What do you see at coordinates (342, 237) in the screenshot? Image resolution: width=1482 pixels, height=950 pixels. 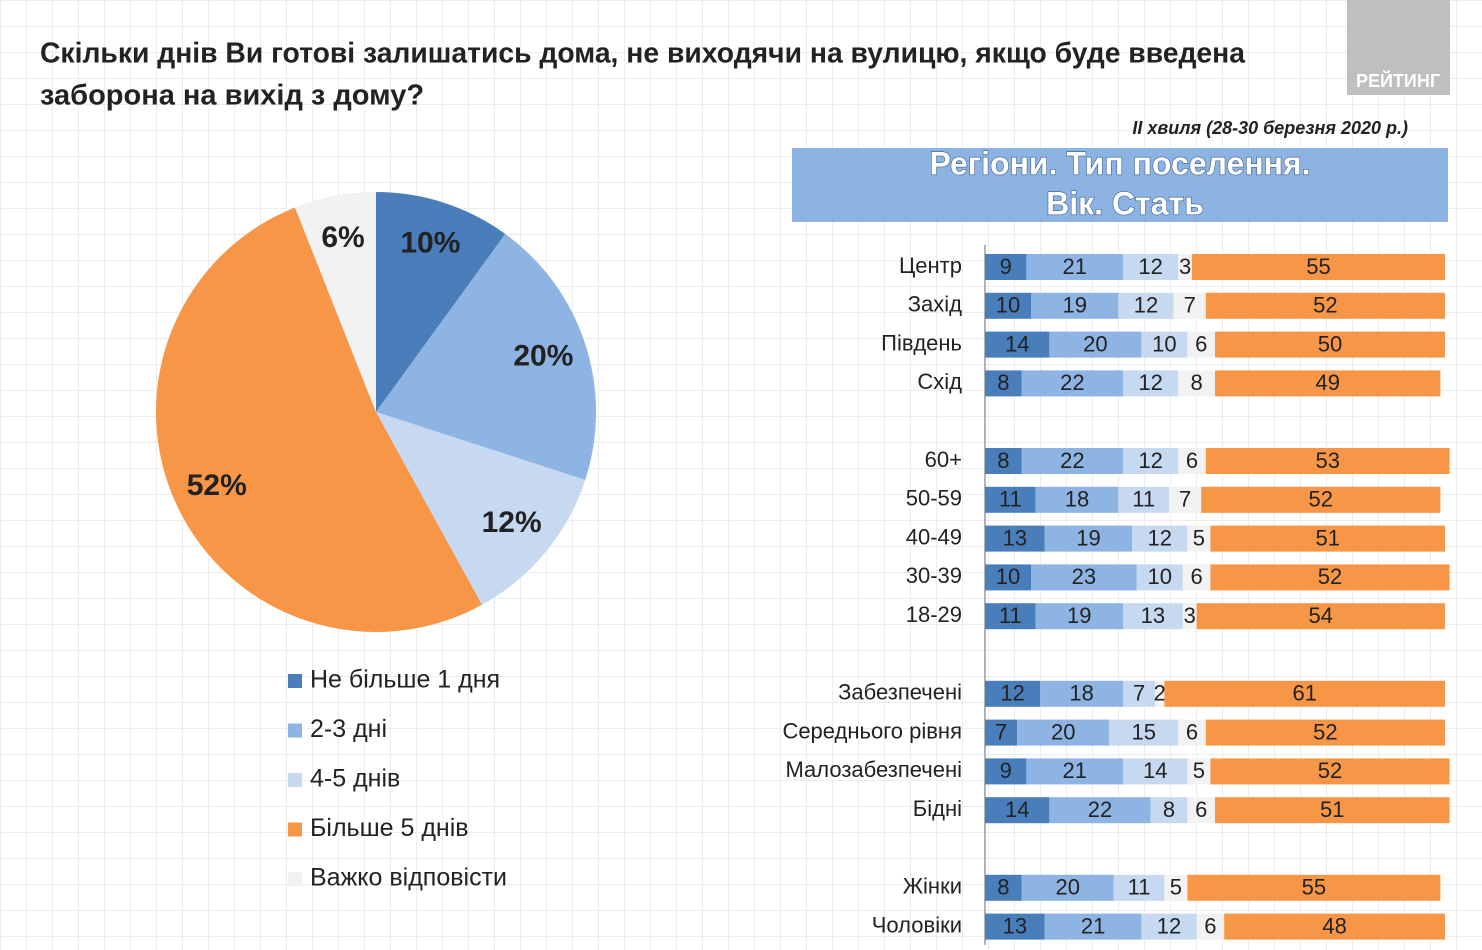 I see `data-label: 6%` at bounding box center [342, 237].